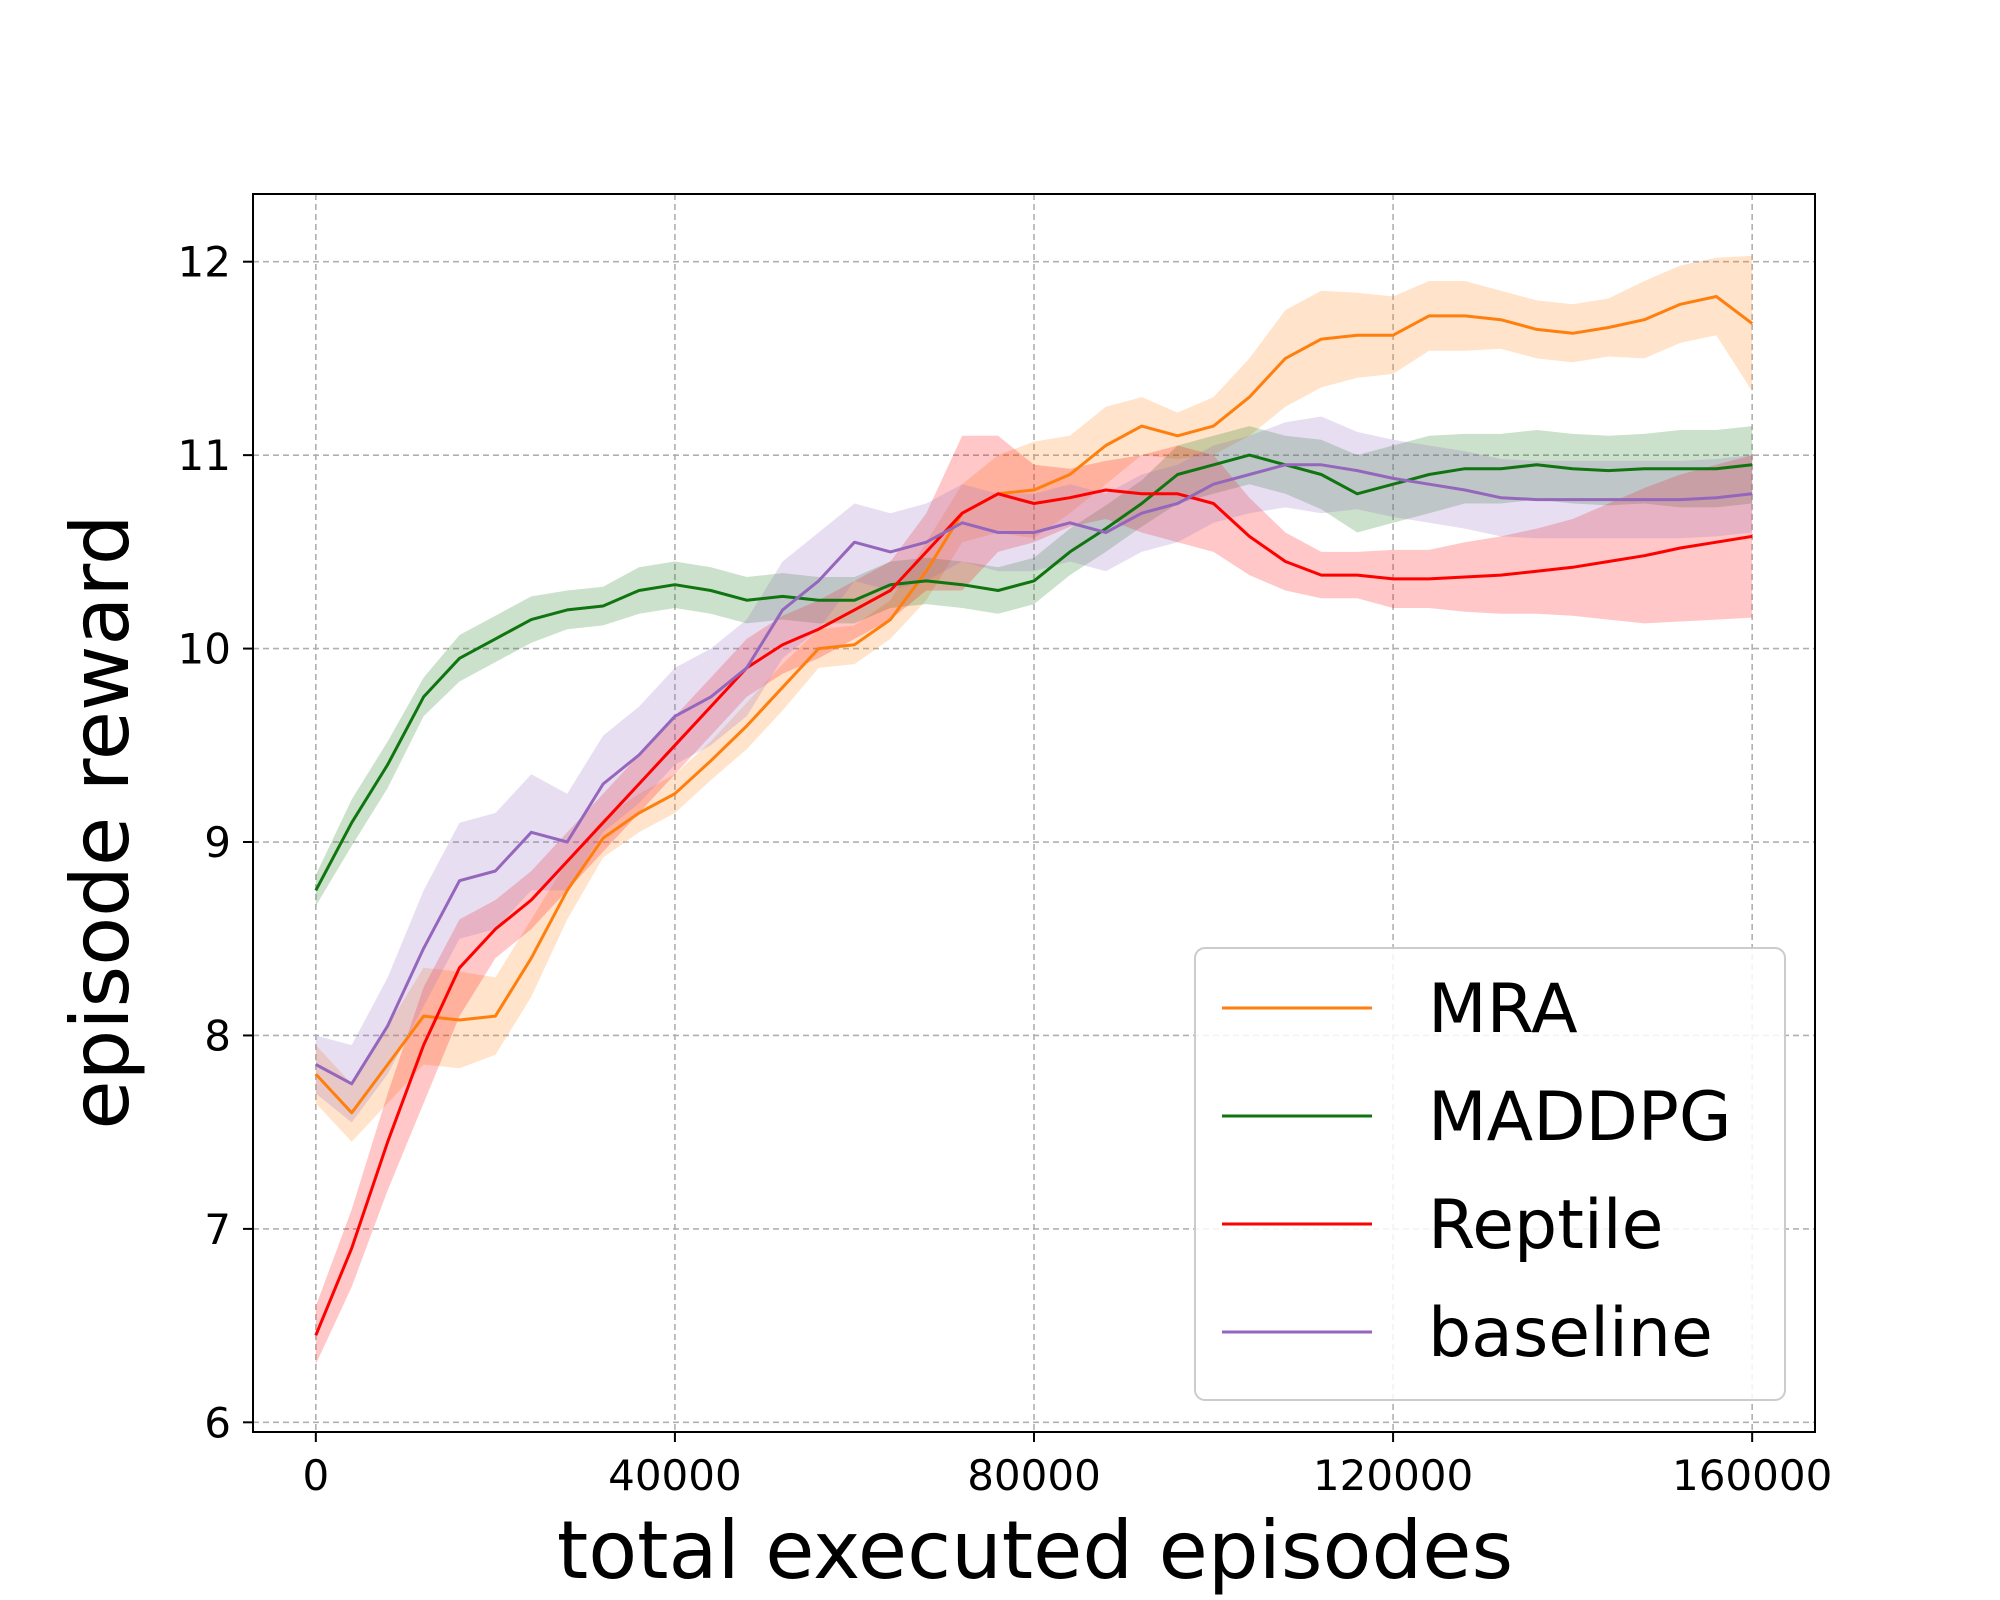 Image resolution: width=2000 pixels, height=1600 pixels. What do you see at coordinates (1035, 1550) in the screenshot?
I see `x-axis-title: total executed episodes` at bounding box center [1035, 1550].